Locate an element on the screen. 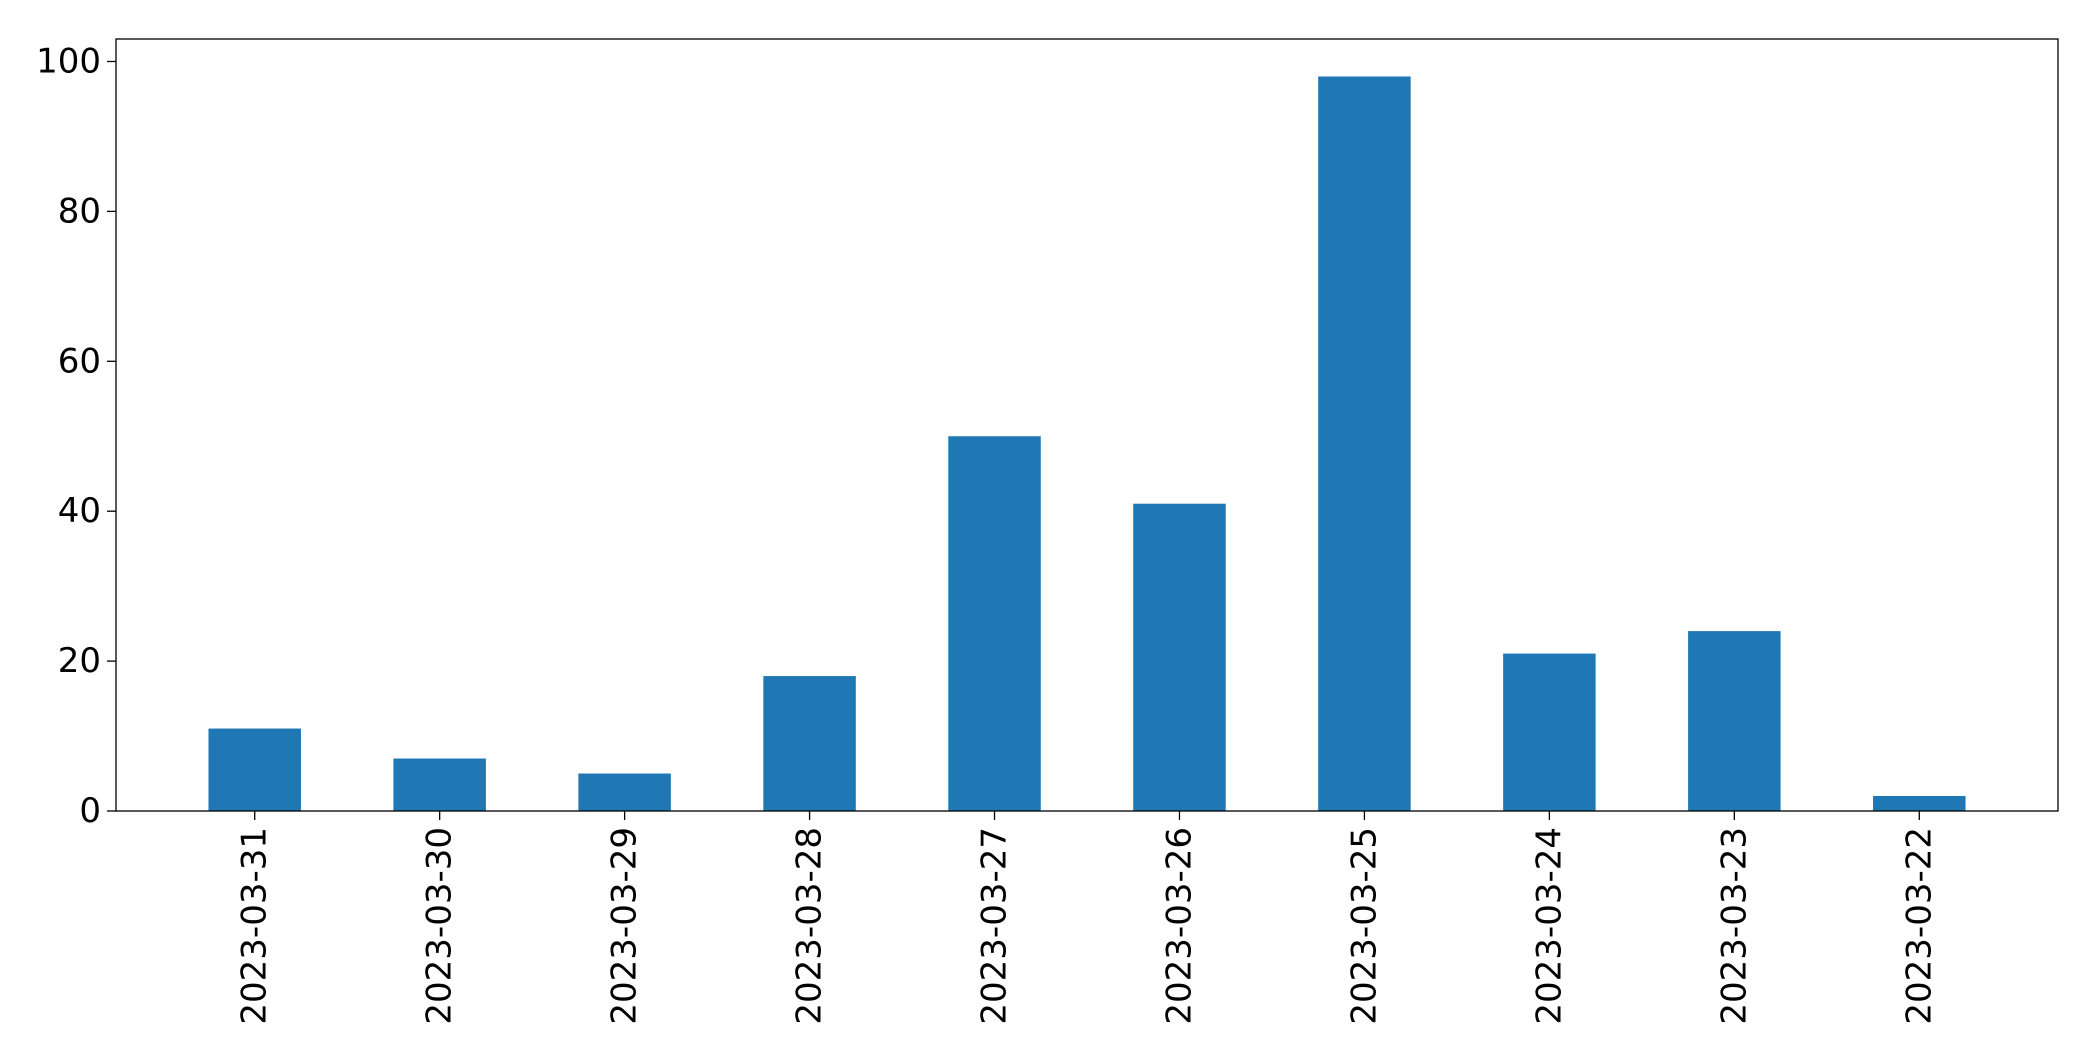  x-tick-label: 2023-03-26 is located at coordinates (1179, 926).